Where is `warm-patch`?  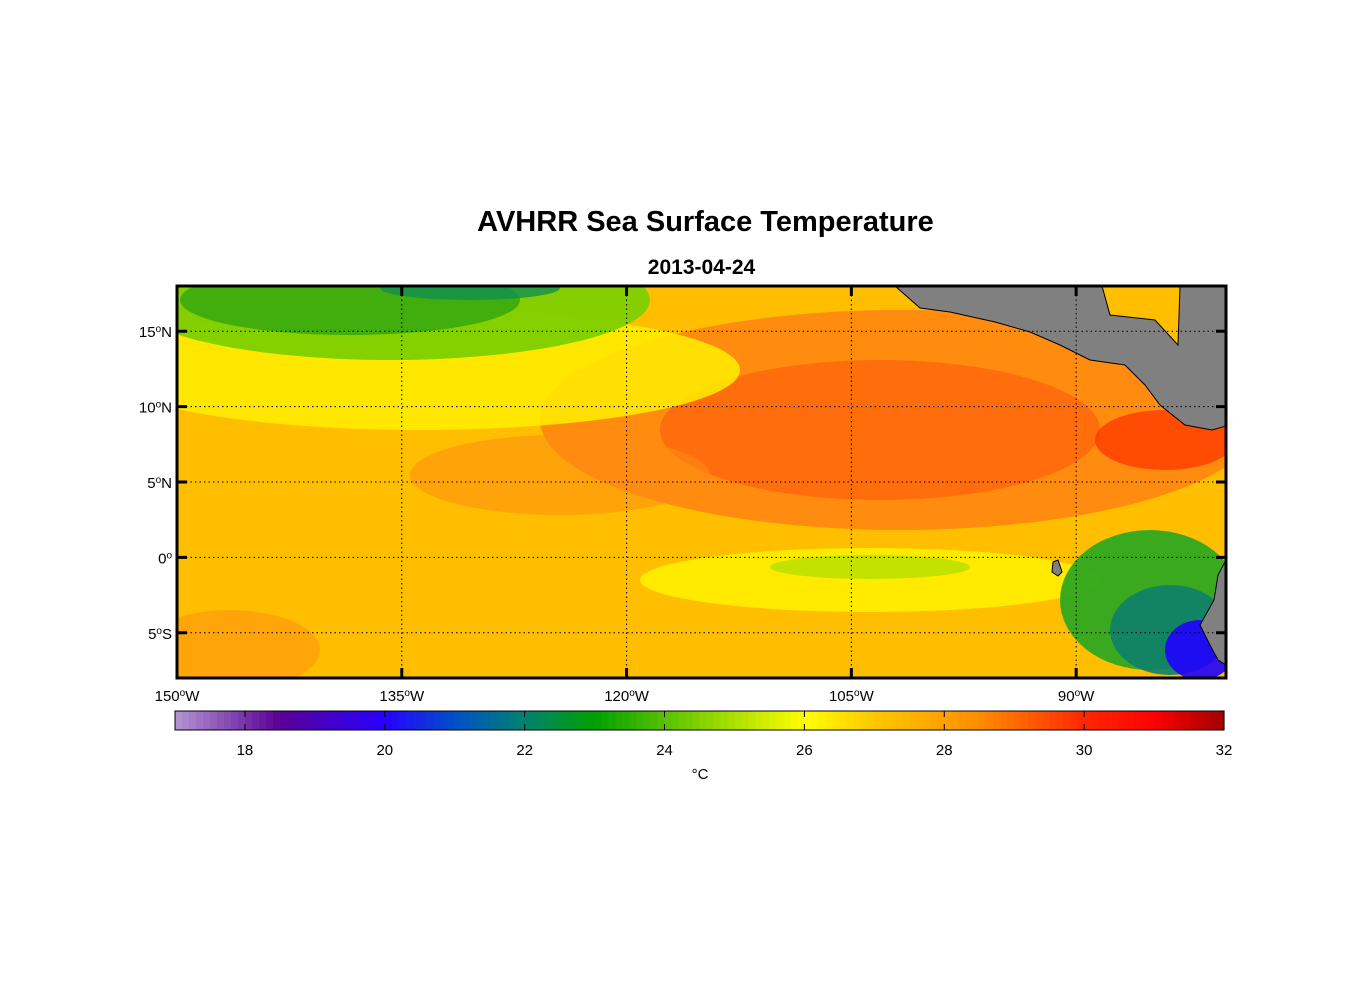
warm-patch is located at coordinates (560, 475).